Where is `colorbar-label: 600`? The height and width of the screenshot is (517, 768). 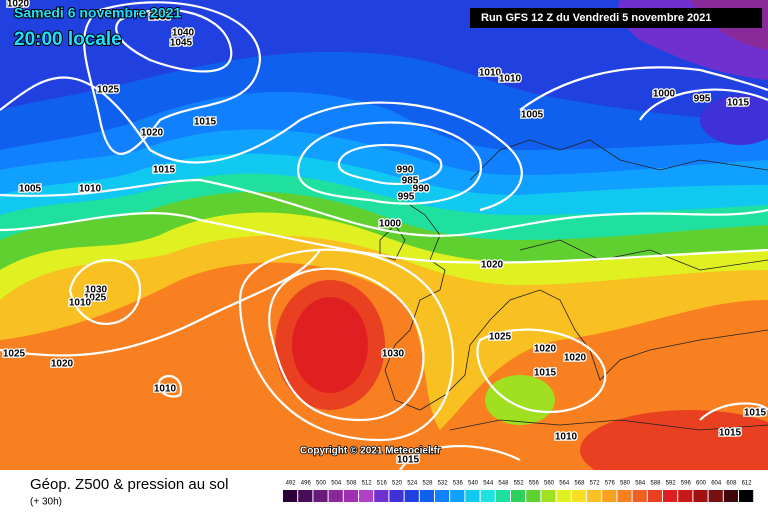
colorbar-label: 600 is located at coordinates (701, 484).